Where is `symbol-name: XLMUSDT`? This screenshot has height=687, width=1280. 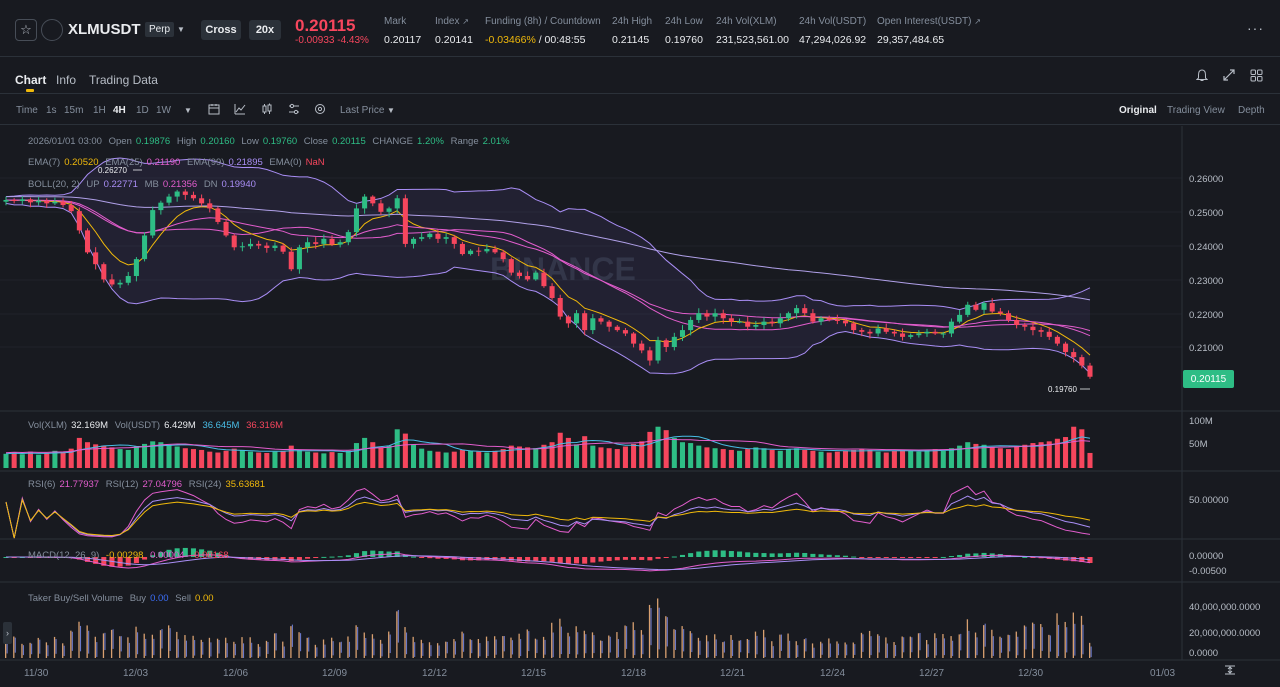 symbol-name: XLMUSDT is located at coordinates (104, 29).